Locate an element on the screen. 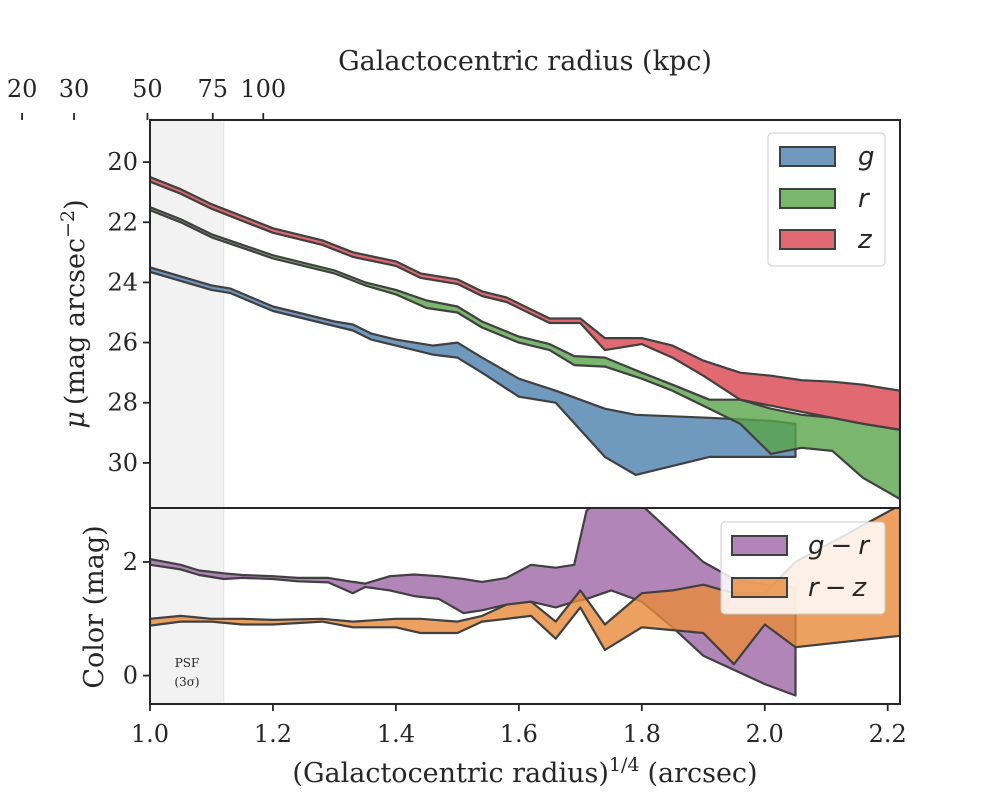 The image size is (1000, 800). ytick-label-bottom-0: 0 is located at coordinates (130, 676).